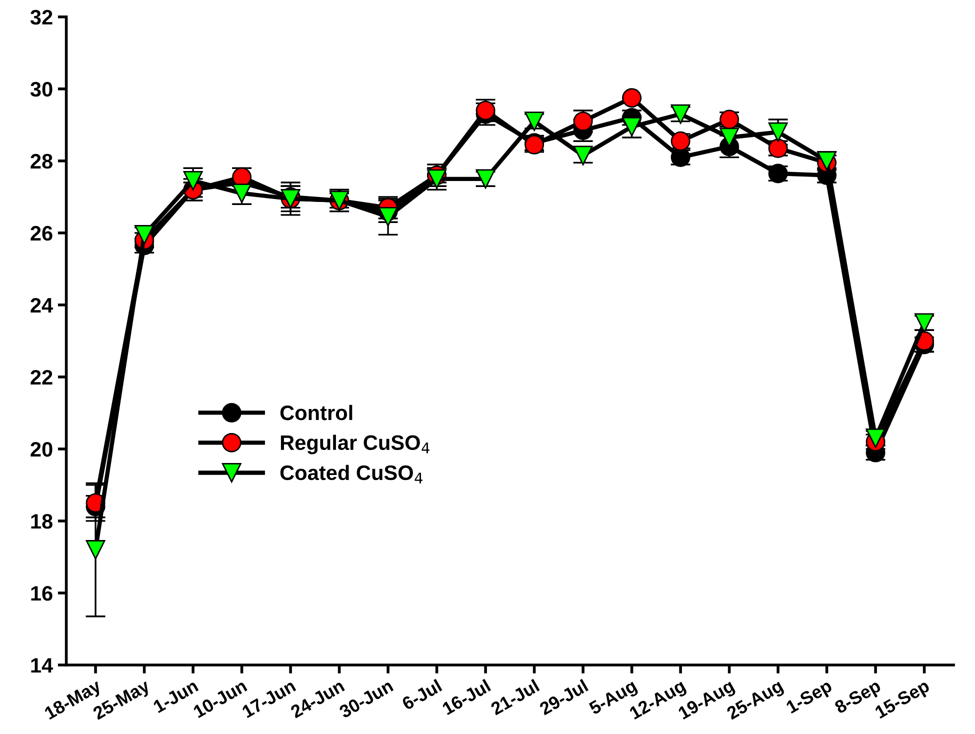 This screenshot has height=734, width=975. I want to click on legend-label: Regular CuSO$_{4}$, so click(355, 444).